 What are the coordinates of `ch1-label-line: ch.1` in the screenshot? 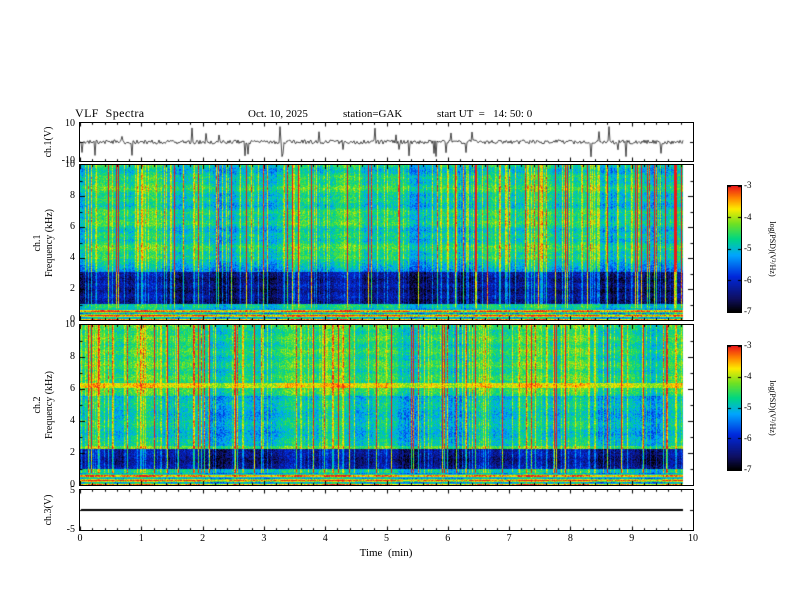 It's located at (37, 243).